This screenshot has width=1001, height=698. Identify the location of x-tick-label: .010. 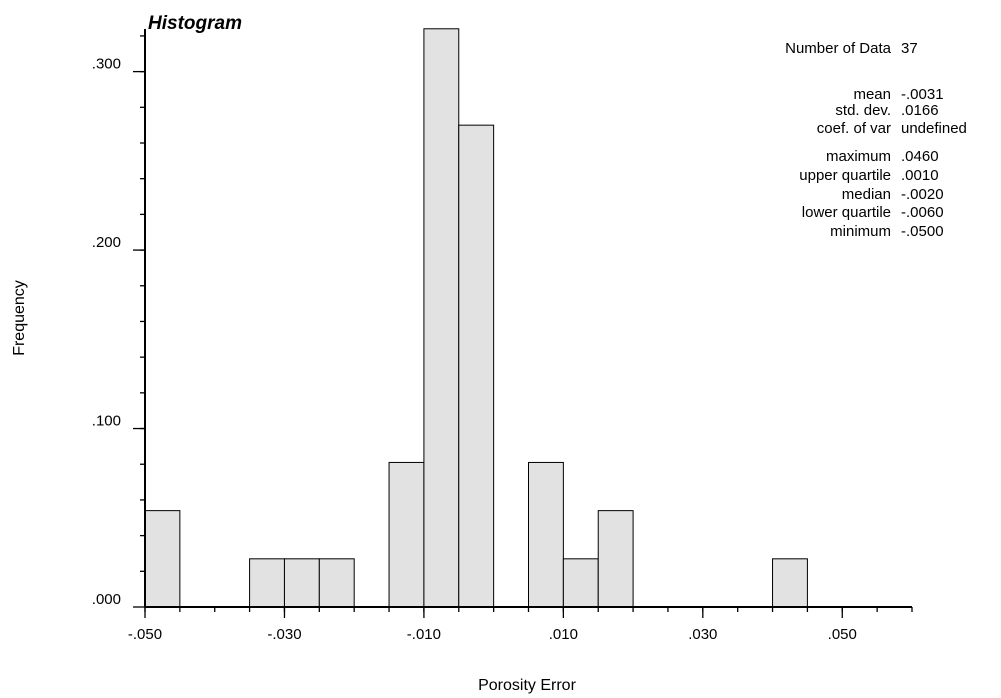
(563, 634).